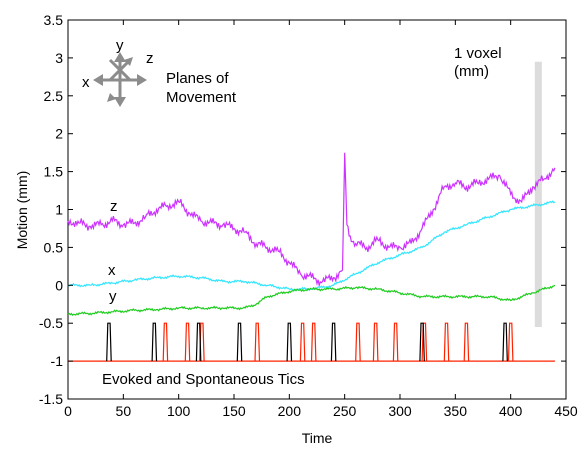  Describe the element at coordinates (201, 97) in the screenshot. I see `planes-label-line-2: Movement` at that location.